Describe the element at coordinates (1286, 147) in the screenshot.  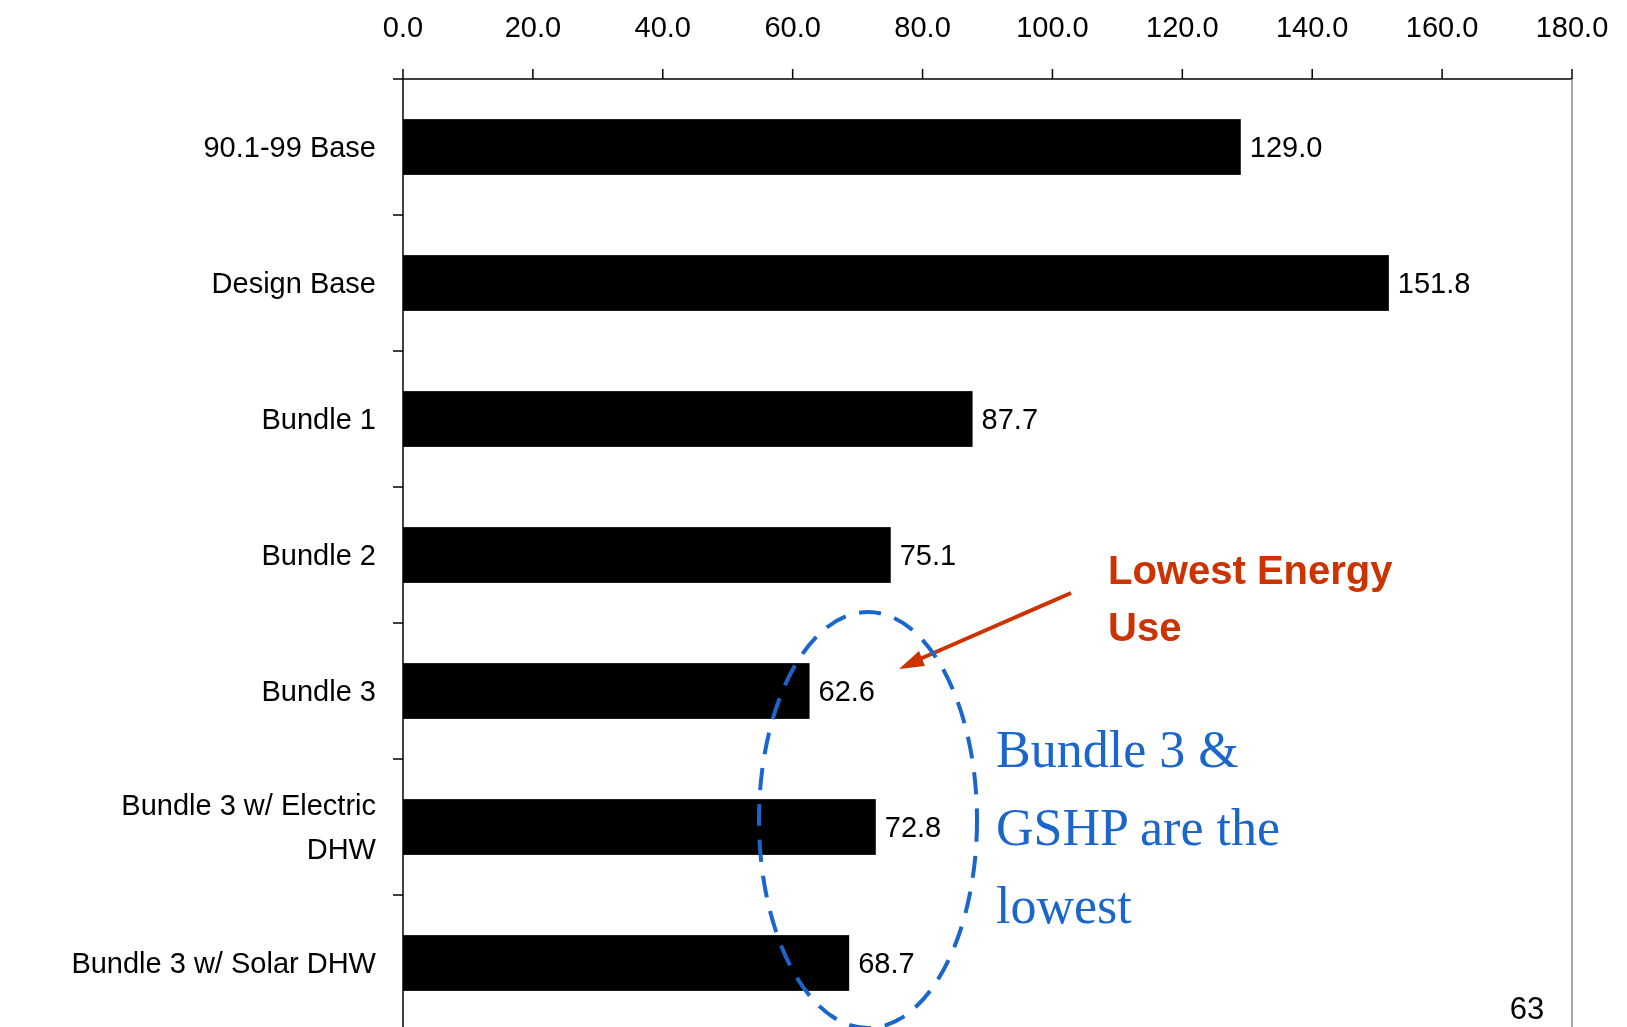
I see `data-label: 129.0` at that location.